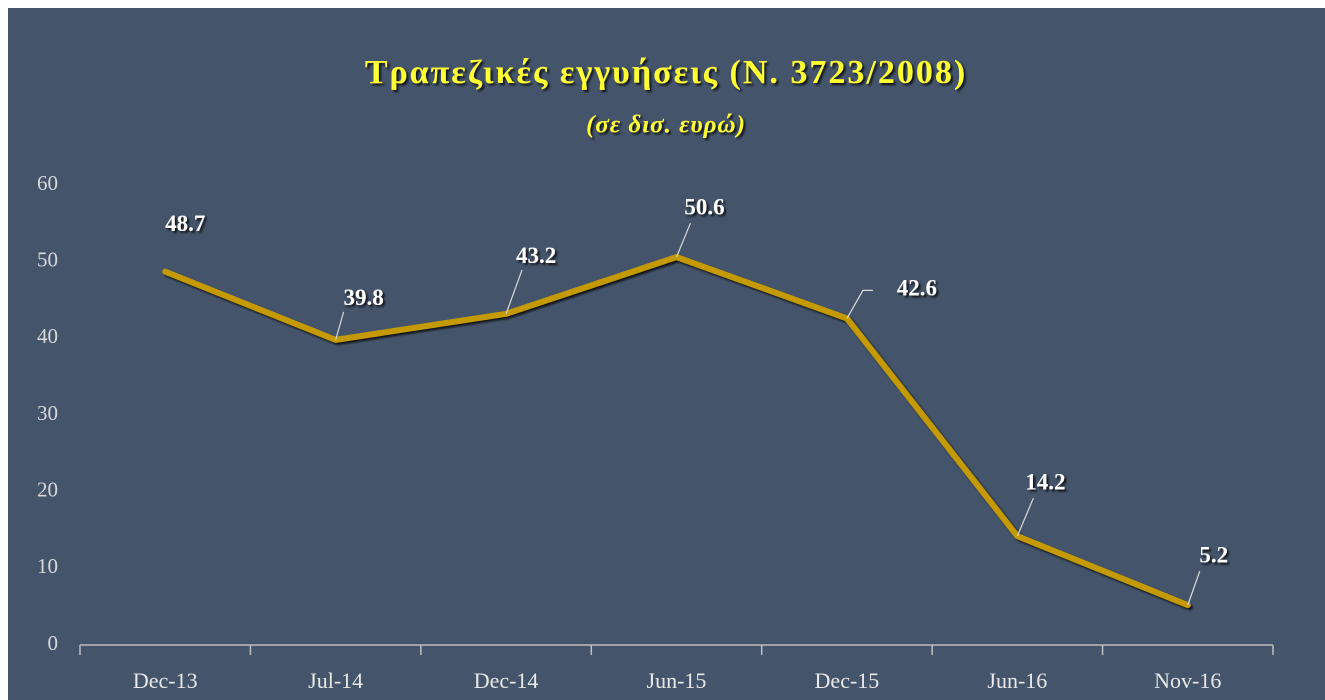 The width and height of the screenshot is (1325, 700). I want to click on data-label: 43.2, so click(536, 255).